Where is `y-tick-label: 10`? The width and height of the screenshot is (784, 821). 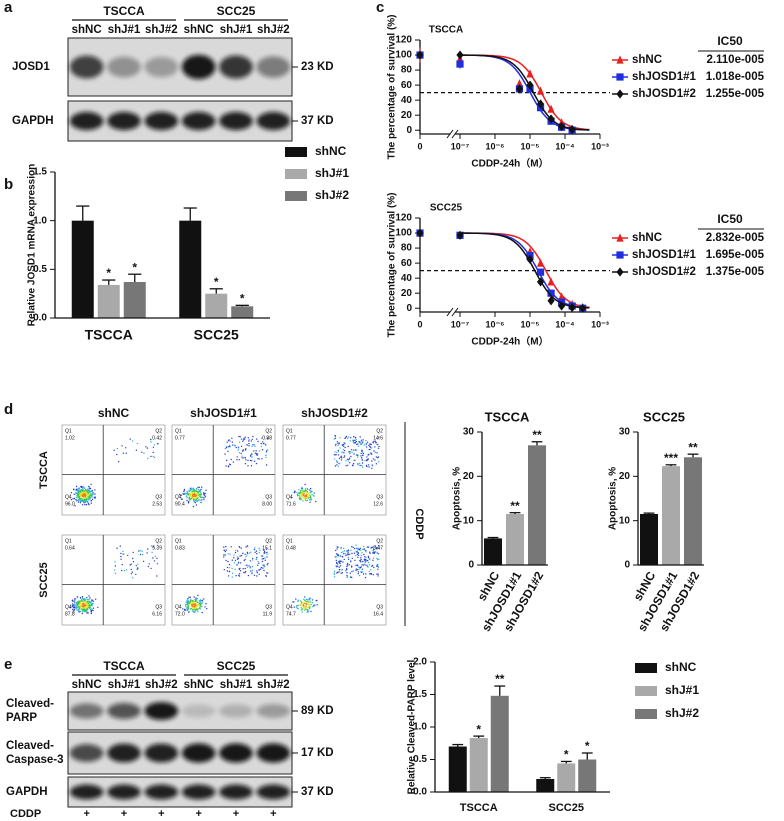 y-tick-label: 10 is located at coordinates (625, 520).